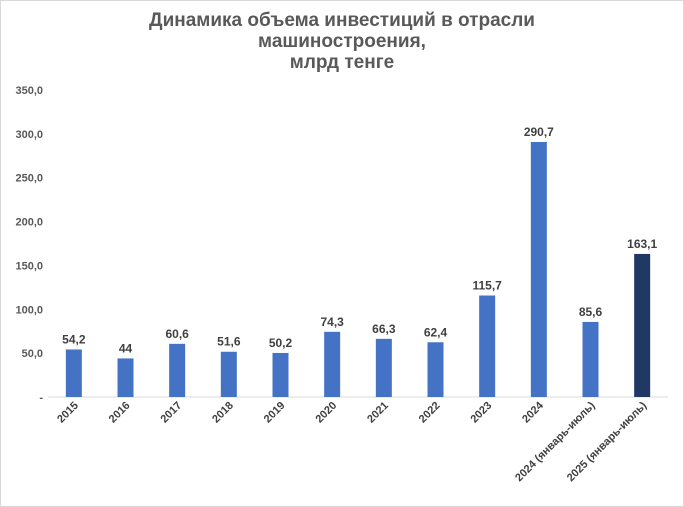 This screenshot has width=684, height=507. Describe the element at coordinates (120, 413) in the screenshot. I see `x-tick-label: 2016` at that location.